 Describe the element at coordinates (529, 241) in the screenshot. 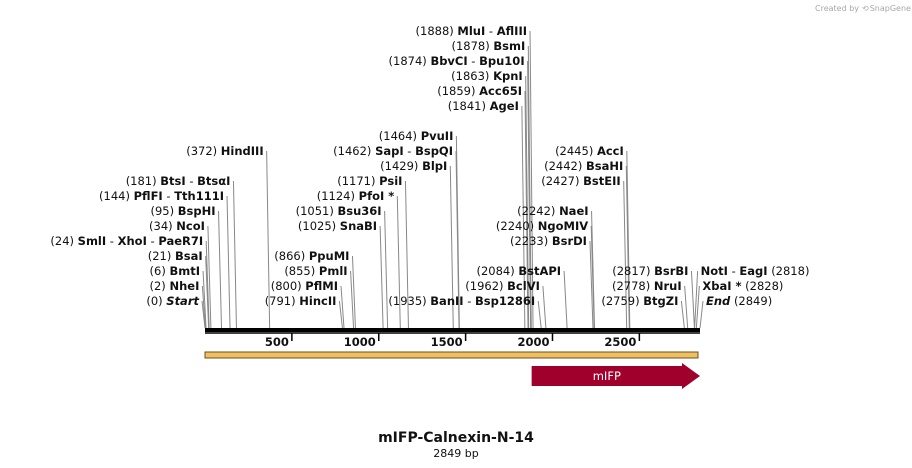

I see `site-position: (2233)` at that location.